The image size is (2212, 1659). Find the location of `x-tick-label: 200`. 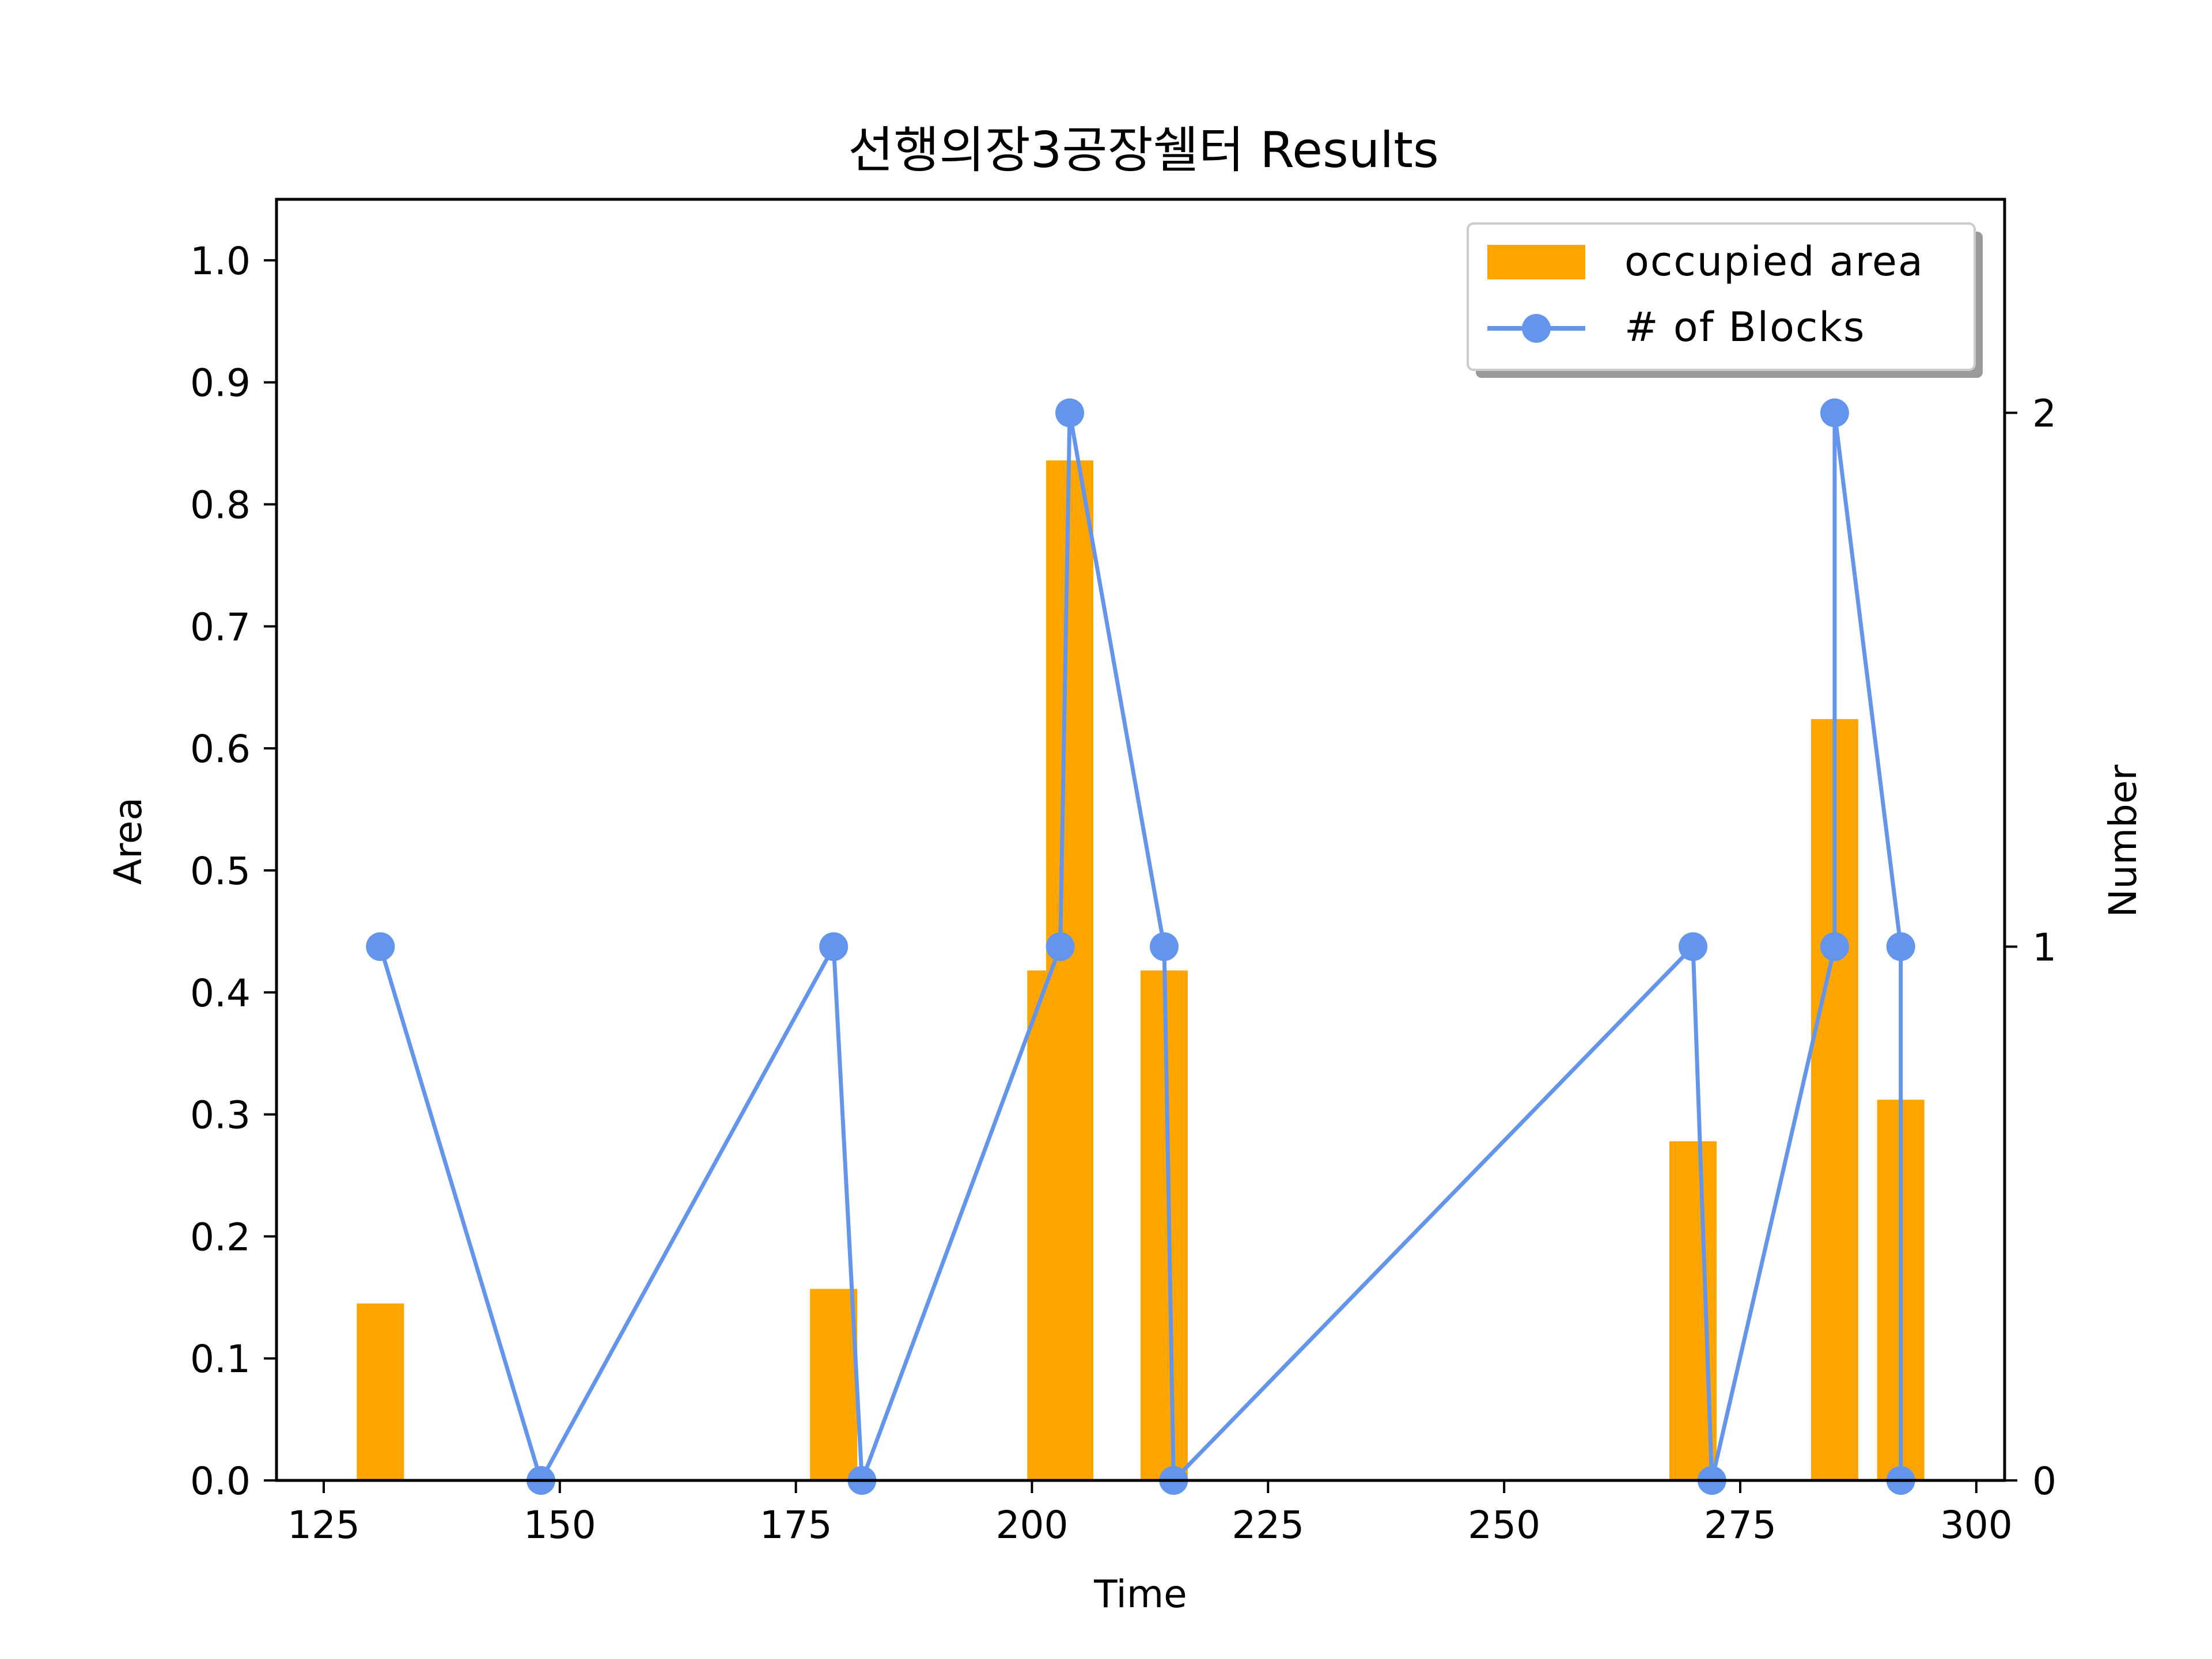

x-tick-label: 200 is located at coordinates (1031, 1525).